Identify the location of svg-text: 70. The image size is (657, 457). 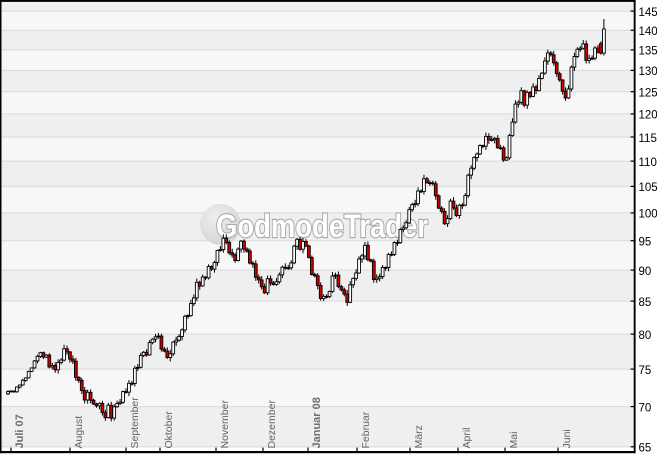
(645, 408).